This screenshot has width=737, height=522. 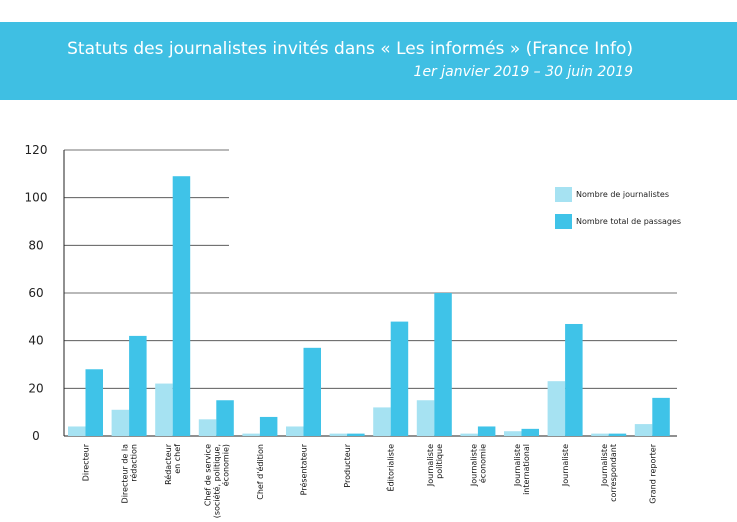 I want to click on y-tick-label: 120, so click(x=36, y=150).